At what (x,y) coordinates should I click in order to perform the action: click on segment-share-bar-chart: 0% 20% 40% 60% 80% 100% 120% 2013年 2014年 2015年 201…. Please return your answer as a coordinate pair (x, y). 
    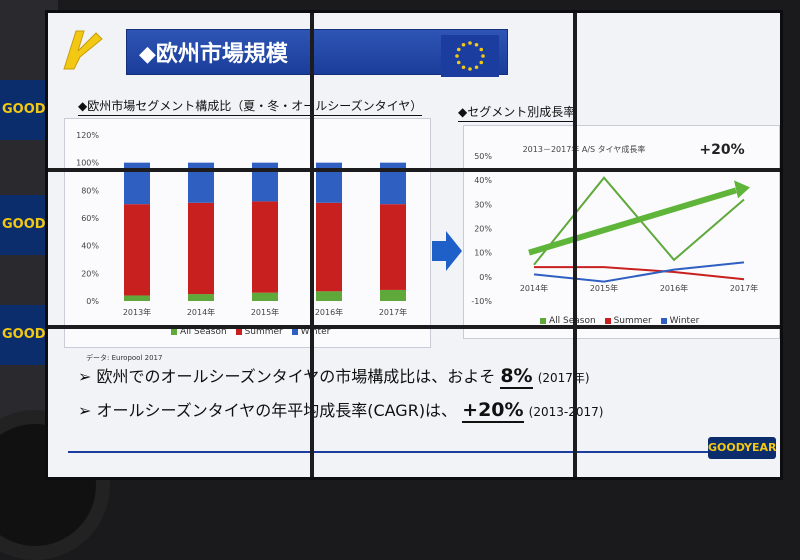
    Looking at the image, I should click on (241, 224).